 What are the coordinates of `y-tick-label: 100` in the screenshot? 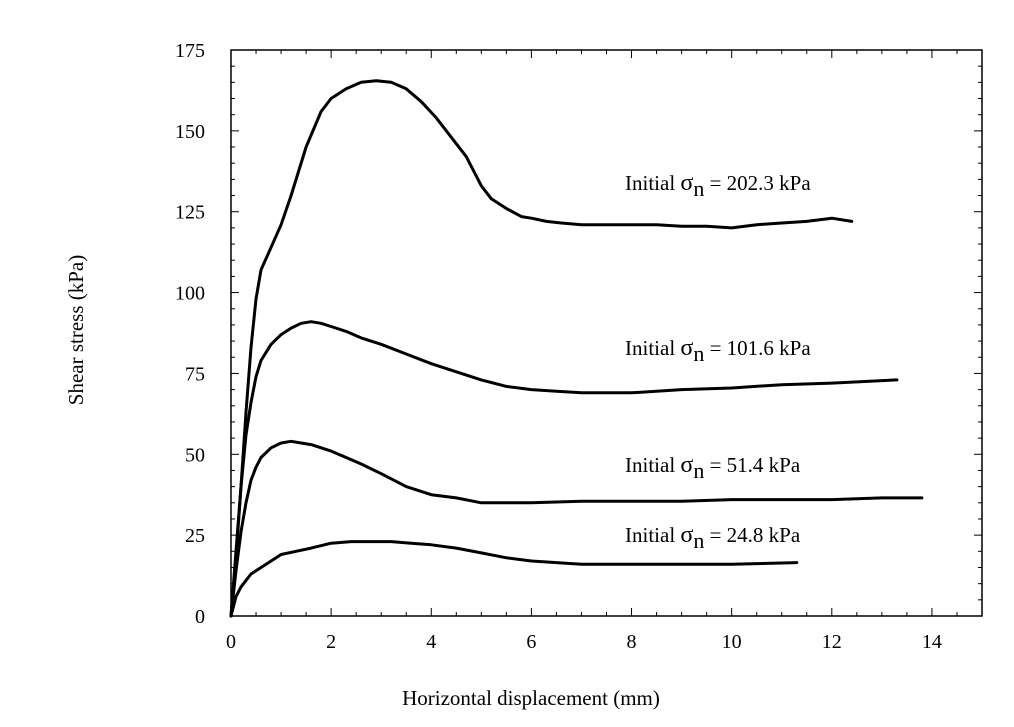 It's located at (190, 294).